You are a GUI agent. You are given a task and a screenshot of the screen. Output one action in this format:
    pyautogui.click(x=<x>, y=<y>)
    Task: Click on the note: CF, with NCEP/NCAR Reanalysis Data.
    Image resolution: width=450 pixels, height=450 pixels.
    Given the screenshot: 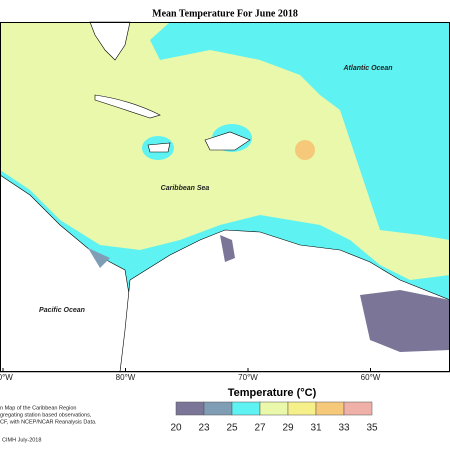 What is the action you would take?
    pyautogui.click(x=48, y=422)
    